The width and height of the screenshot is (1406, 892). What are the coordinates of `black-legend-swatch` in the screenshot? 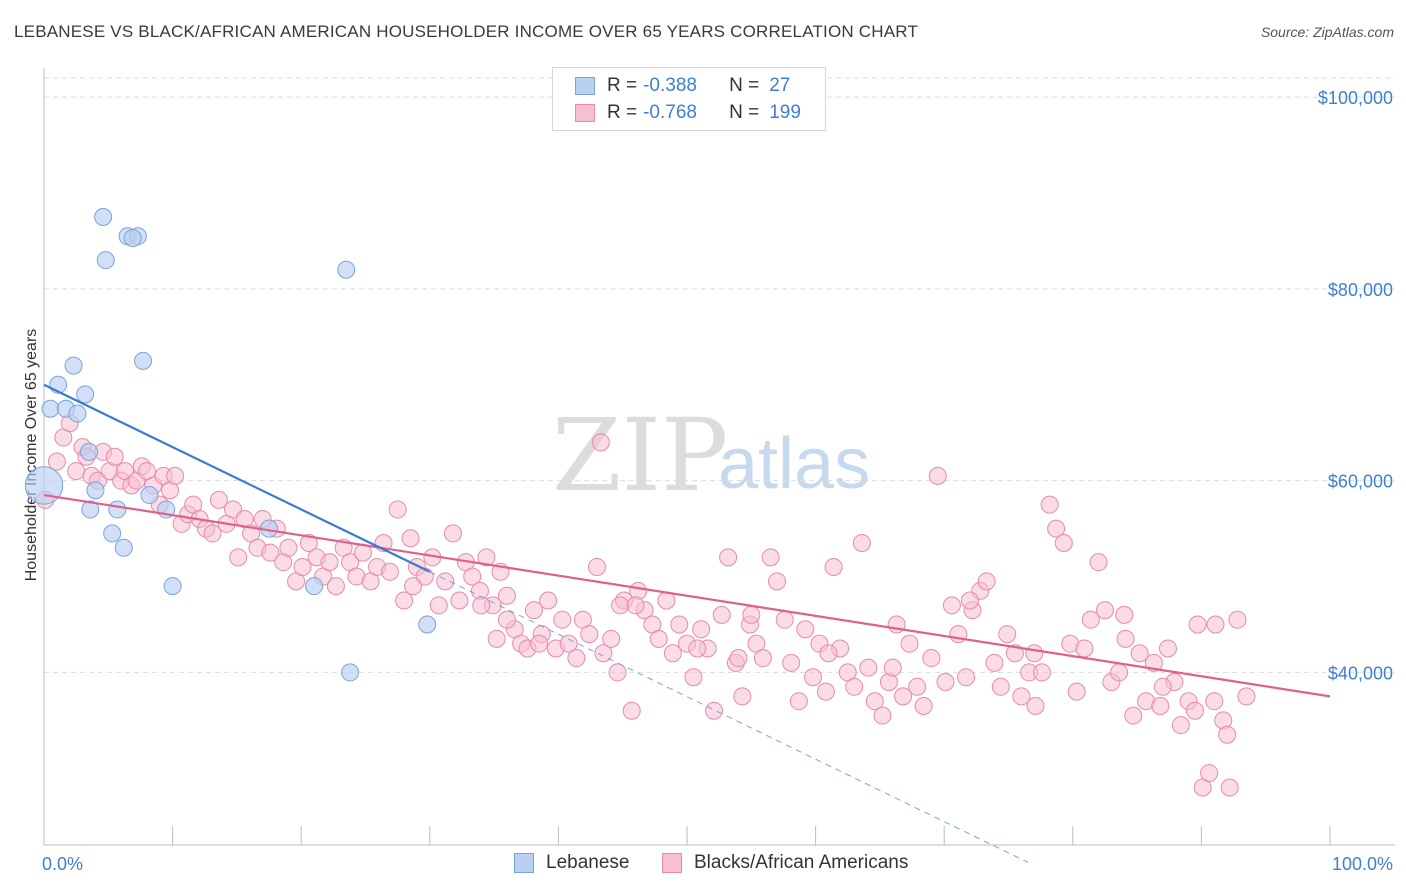 It's located at (672, 863).